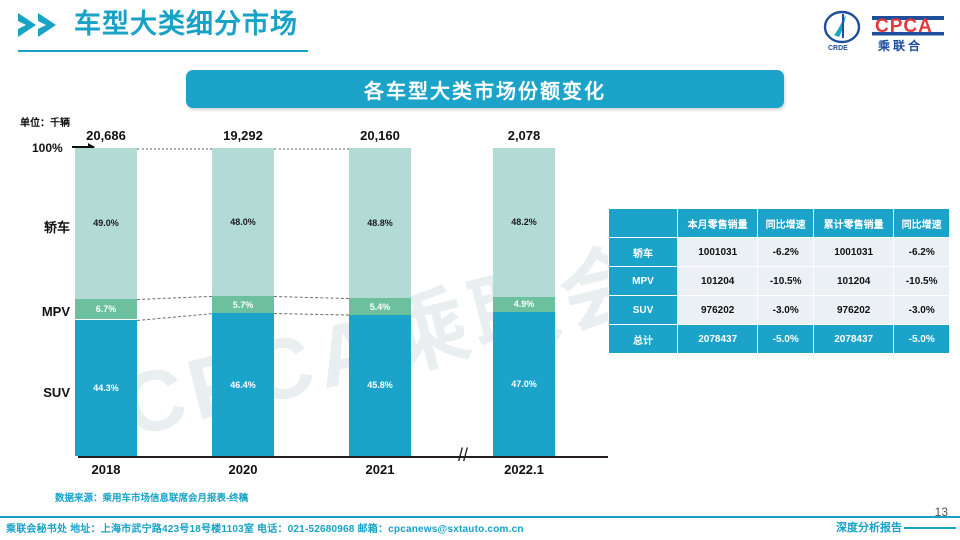 This screenshot has height=540, width=960. What do you see at coordinates (380, 135) in the screenshot?
I see `bar-total-2021: 20,160` at bounding box center [380, 135].